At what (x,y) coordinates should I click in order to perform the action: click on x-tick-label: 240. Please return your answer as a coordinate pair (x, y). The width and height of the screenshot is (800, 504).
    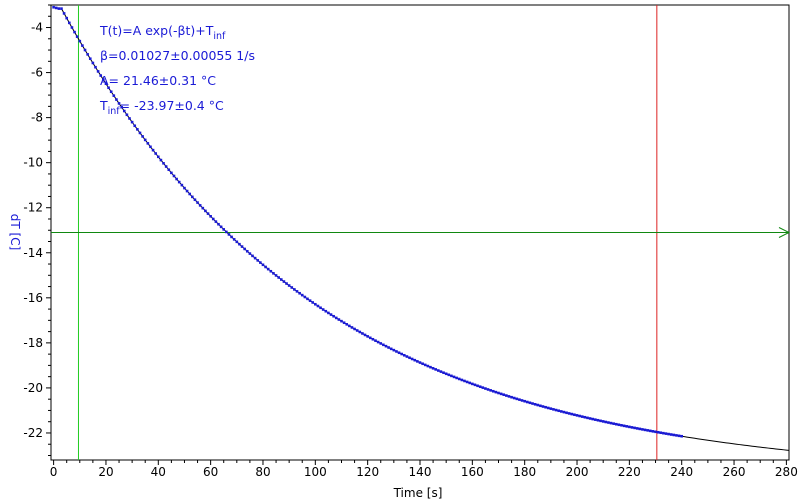
    Looking at the image, I should click on (681, 472).